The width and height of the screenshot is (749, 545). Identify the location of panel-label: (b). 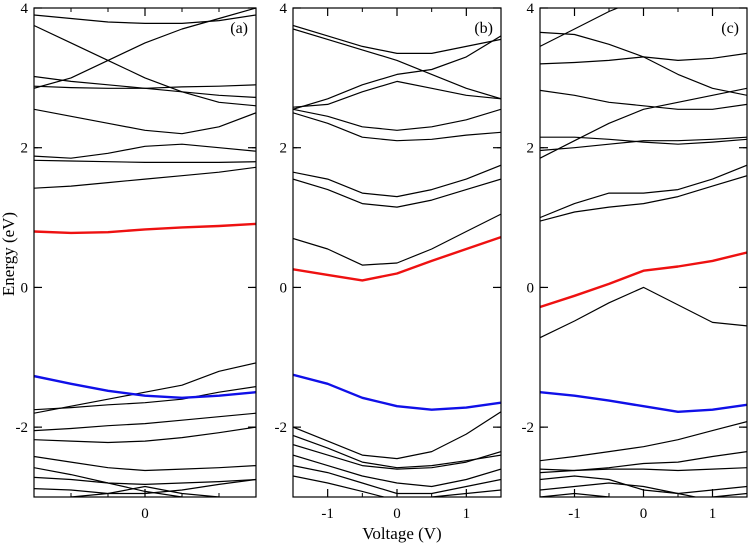
(483, 28).